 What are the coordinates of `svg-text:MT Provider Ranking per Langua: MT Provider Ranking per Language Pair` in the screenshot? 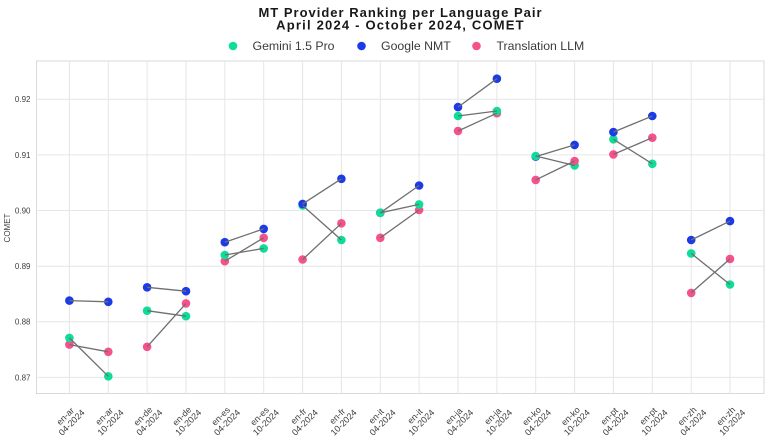 It's located at (400, 12).